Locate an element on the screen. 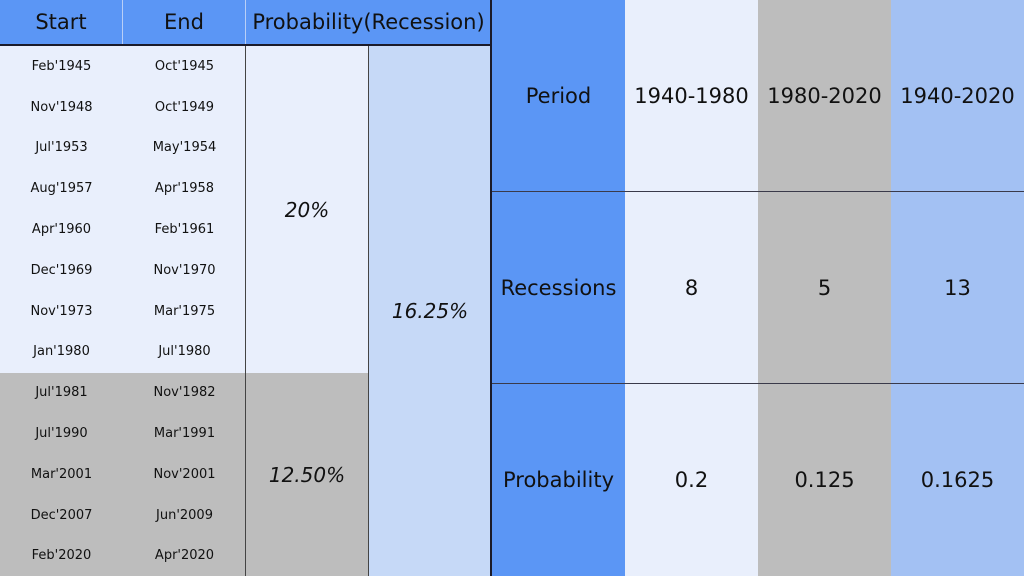  table-row: Mar'2001 Nov'2001 is located at coordinates (123, 474).